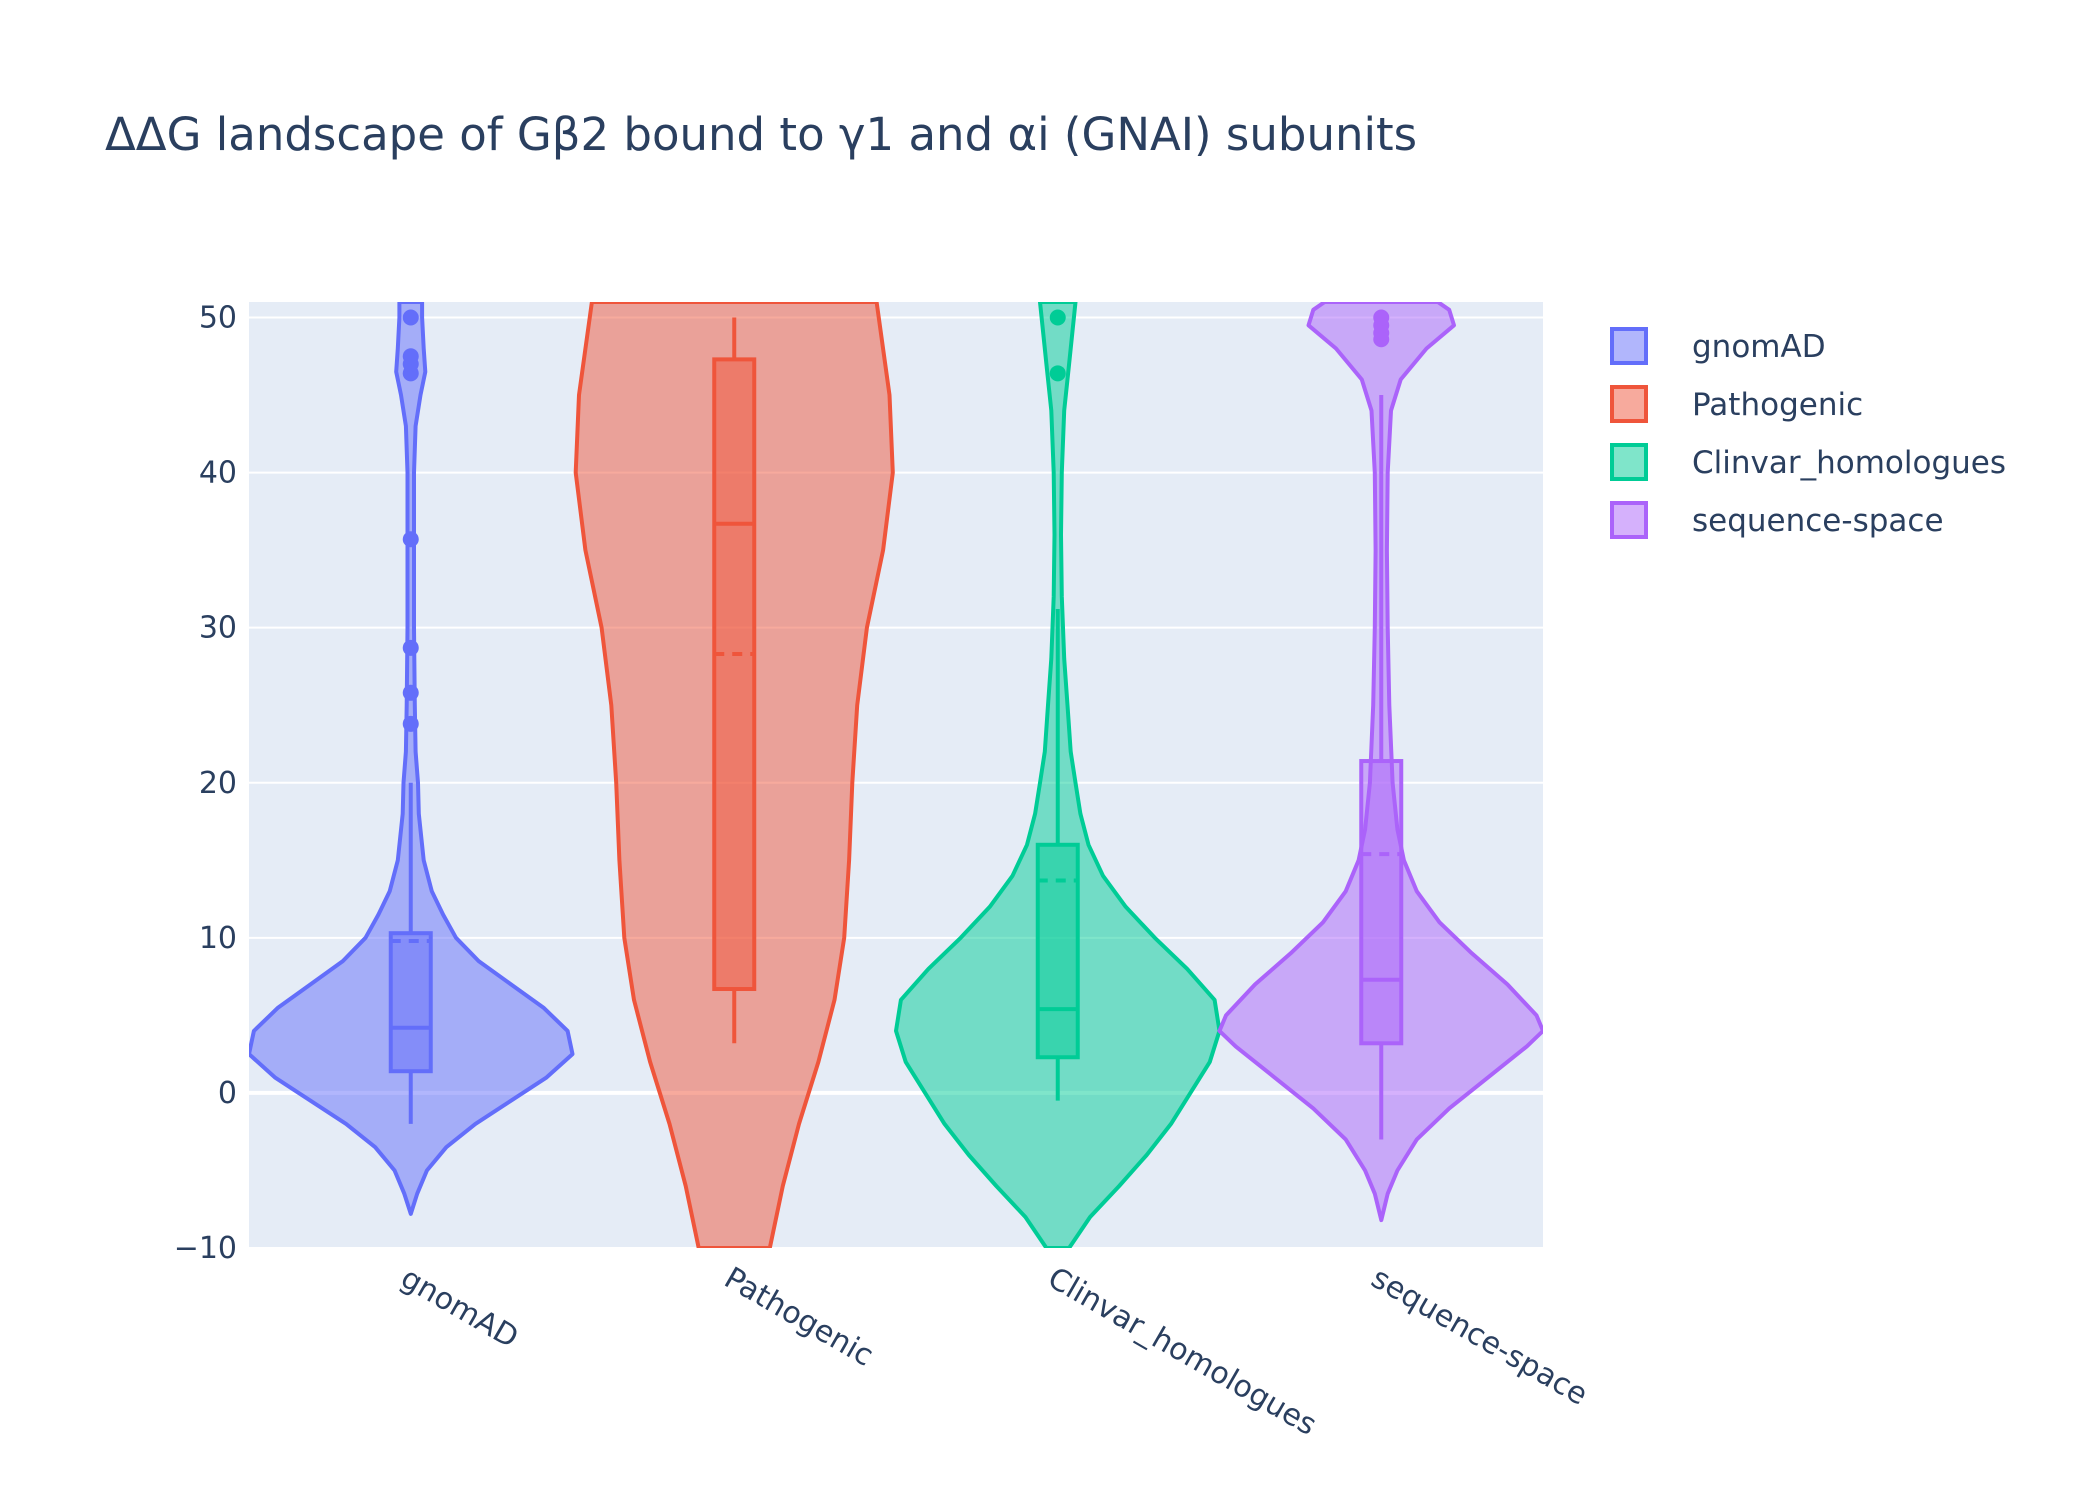 Image resolution: width=2100 pixels, height=1500 pixels. Describe the element at coordinates (1182, 1352) in the screenshot. I see `x-tick-label: Clinvar_homologues` at that location.